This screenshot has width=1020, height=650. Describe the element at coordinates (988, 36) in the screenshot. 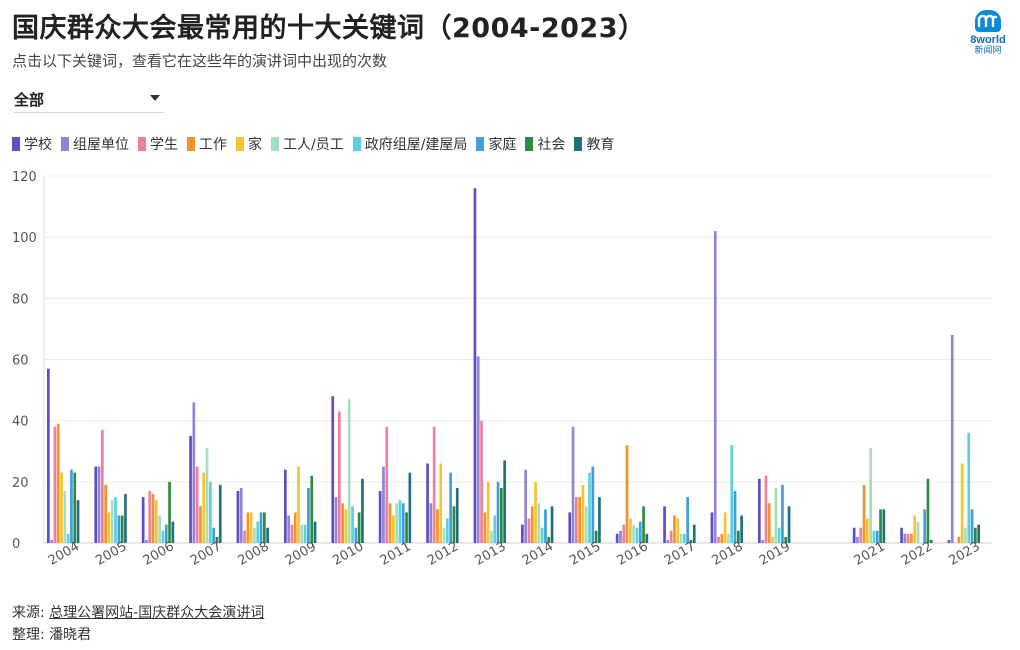

I see `brand-logo: 8world 新闻网` at that location.